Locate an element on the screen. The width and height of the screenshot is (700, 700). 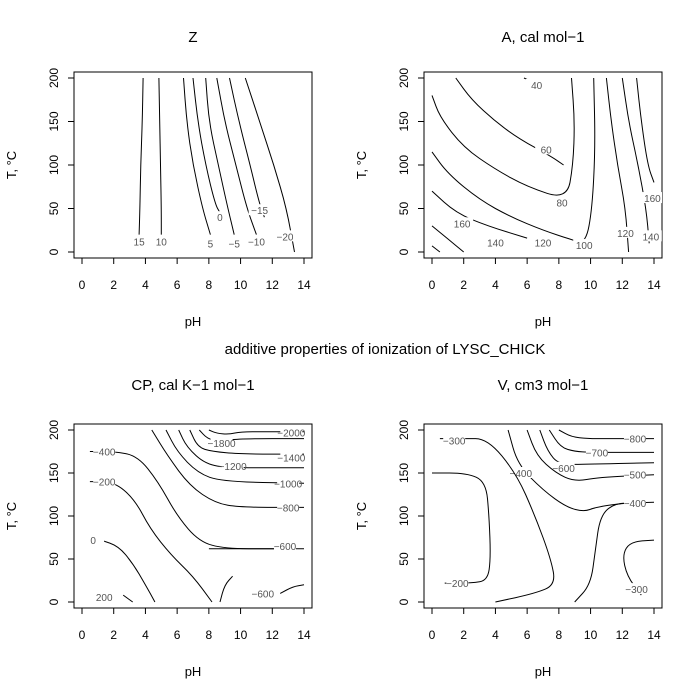
contour-label: 120 is located at coordinates (625, 234).